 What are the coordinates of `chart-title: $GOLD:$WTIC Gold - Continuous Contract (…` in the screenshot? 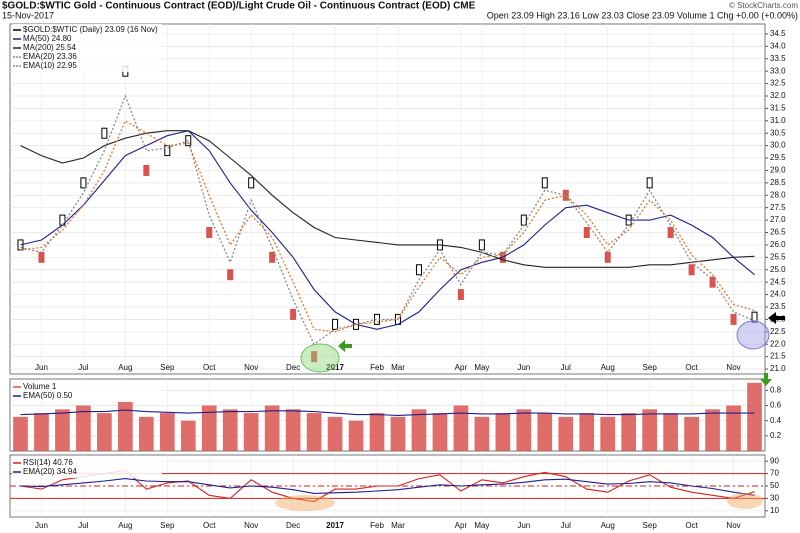 It's located at (239, 6).